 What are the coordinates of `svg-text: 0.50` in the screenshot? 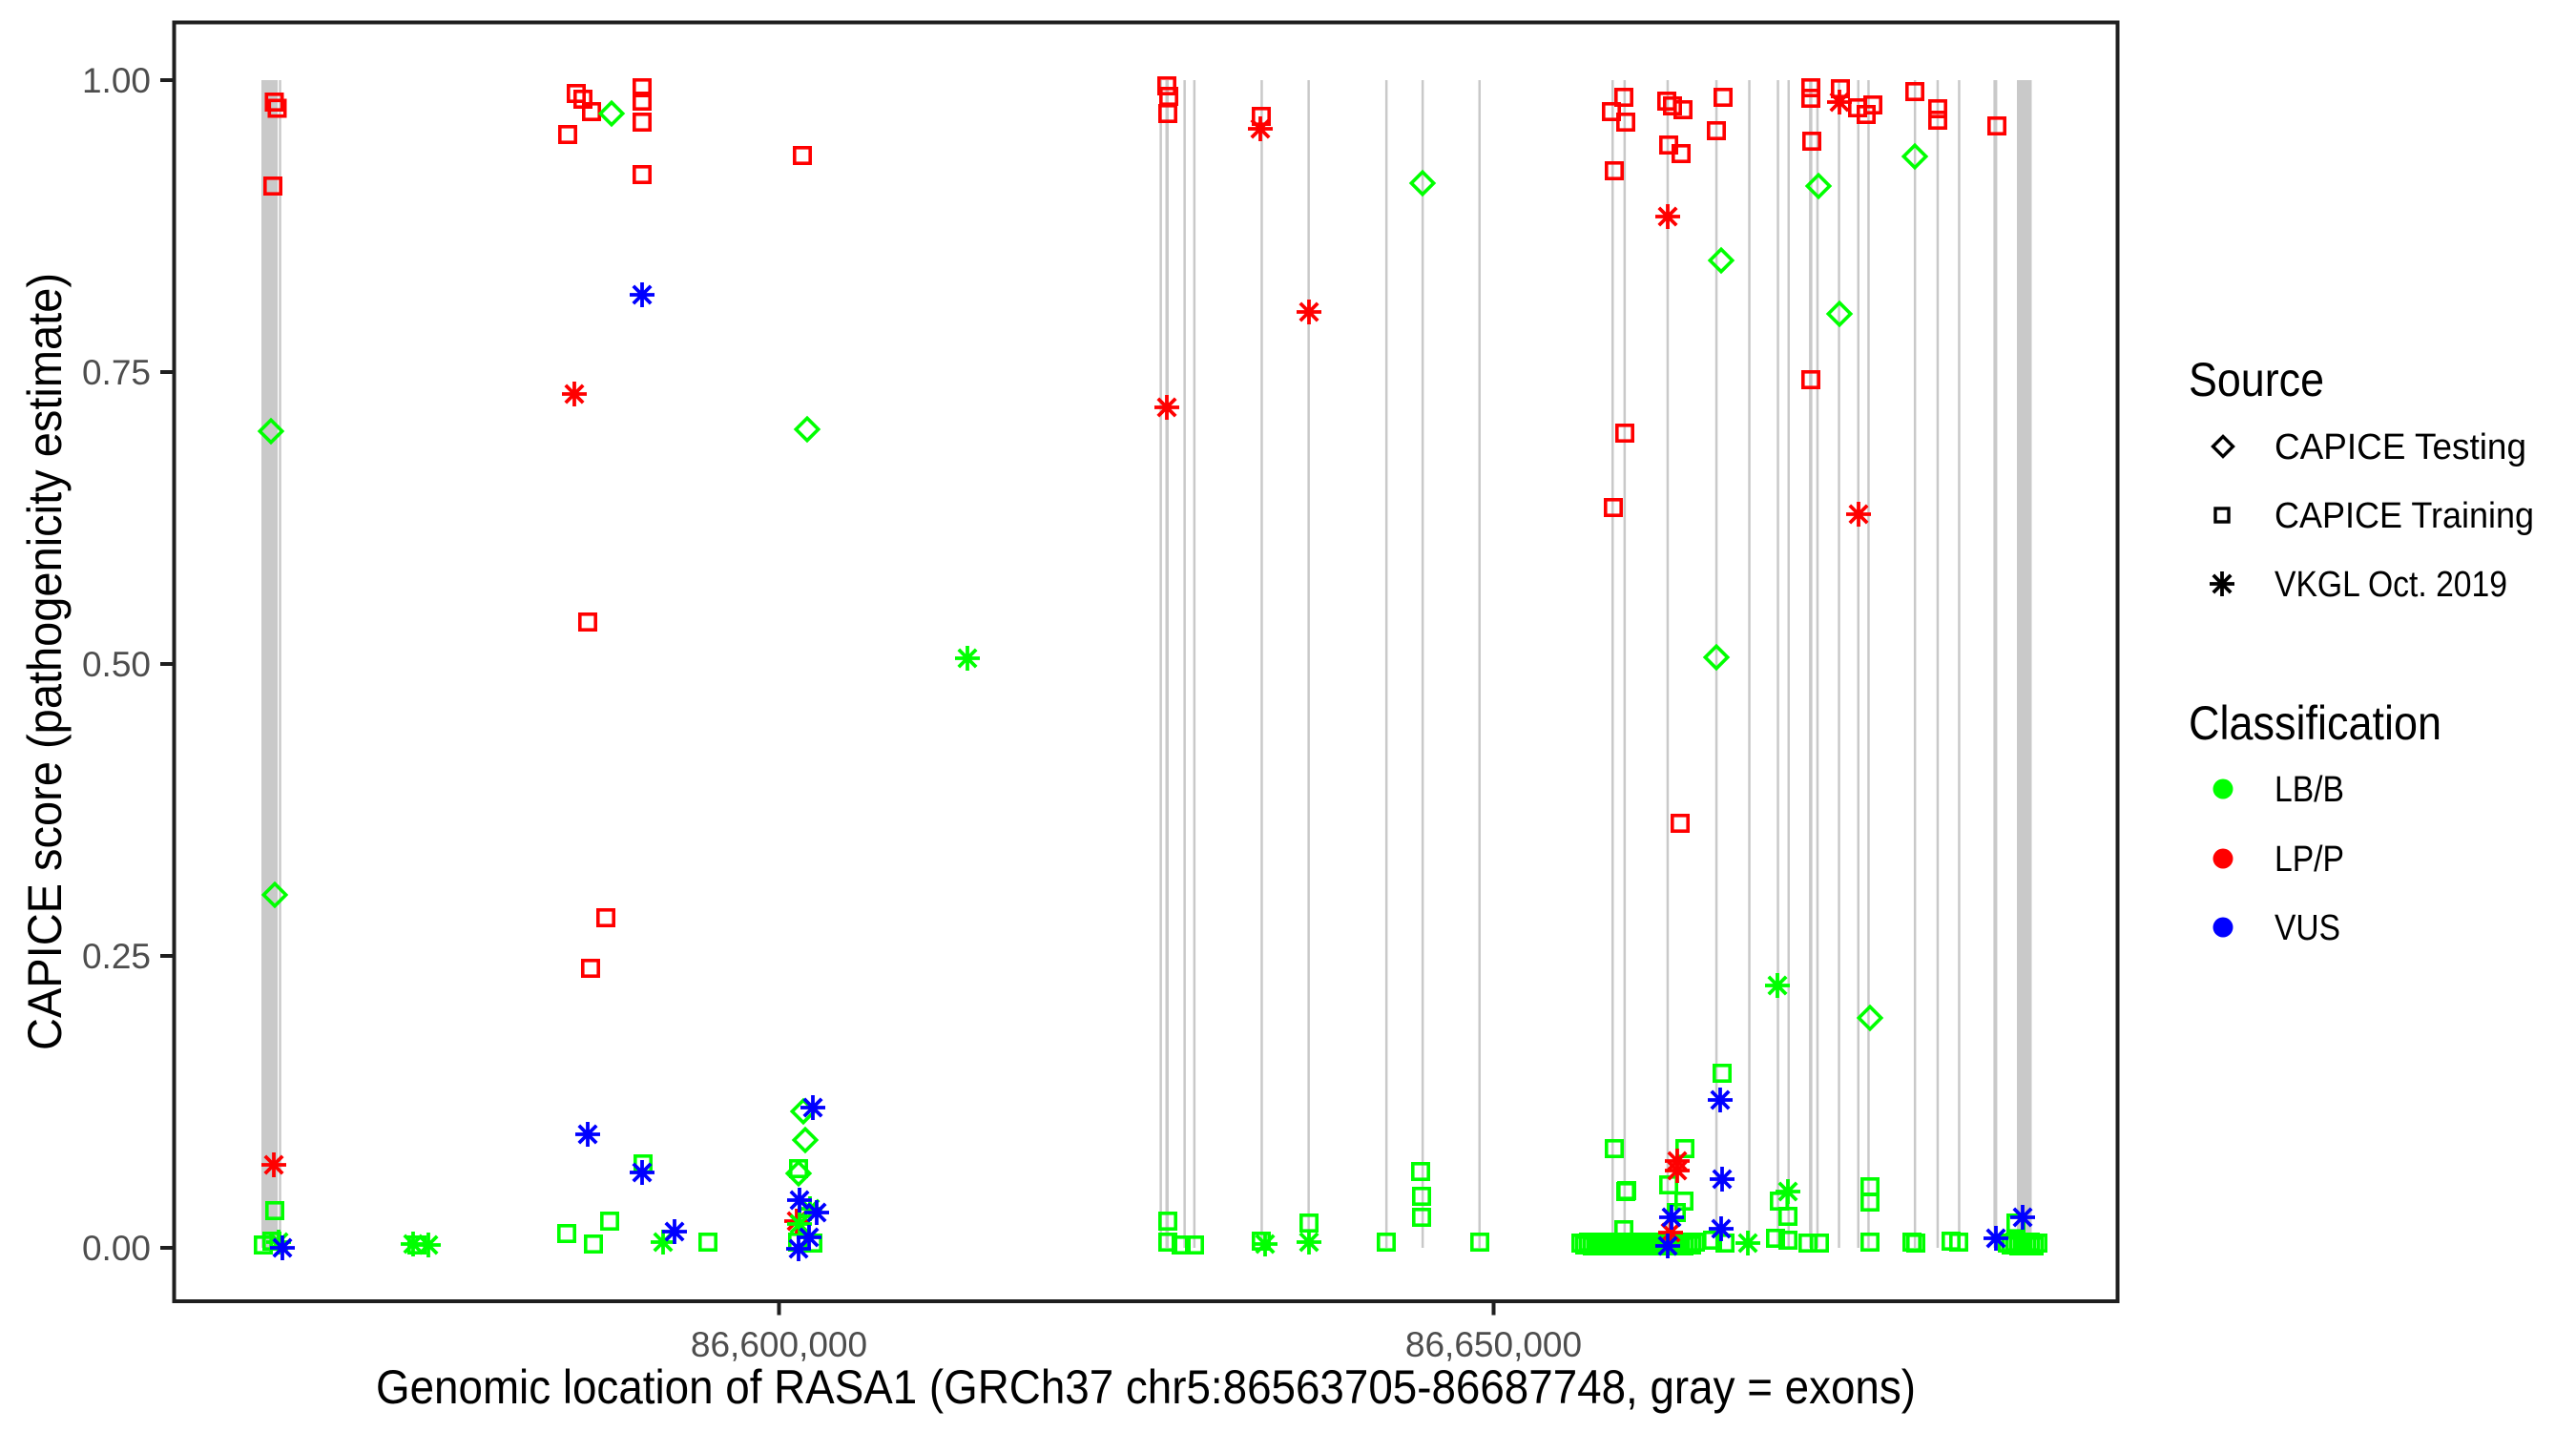 It's located at (116, 664).